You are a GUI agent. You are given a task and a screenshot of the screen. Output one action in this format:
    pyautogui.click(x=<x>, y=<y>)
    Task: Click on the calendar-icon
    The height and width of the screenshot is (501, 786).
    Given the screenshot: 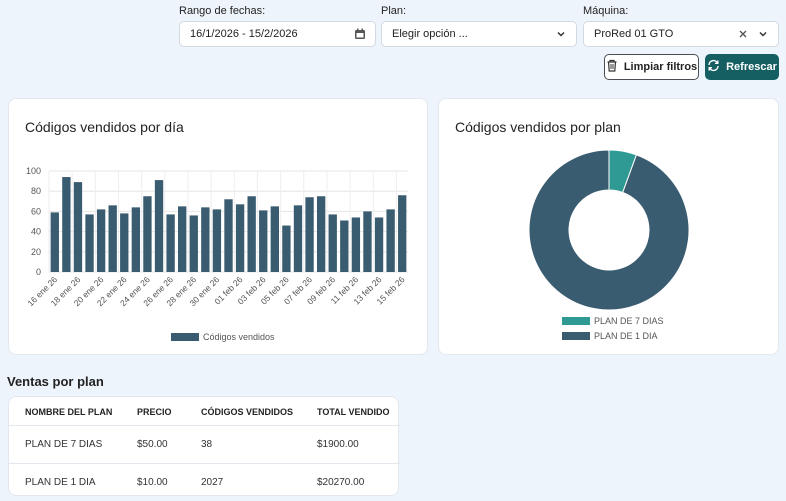 What is the action you would take?
    pyautogui.click(x=360, y=34)
    